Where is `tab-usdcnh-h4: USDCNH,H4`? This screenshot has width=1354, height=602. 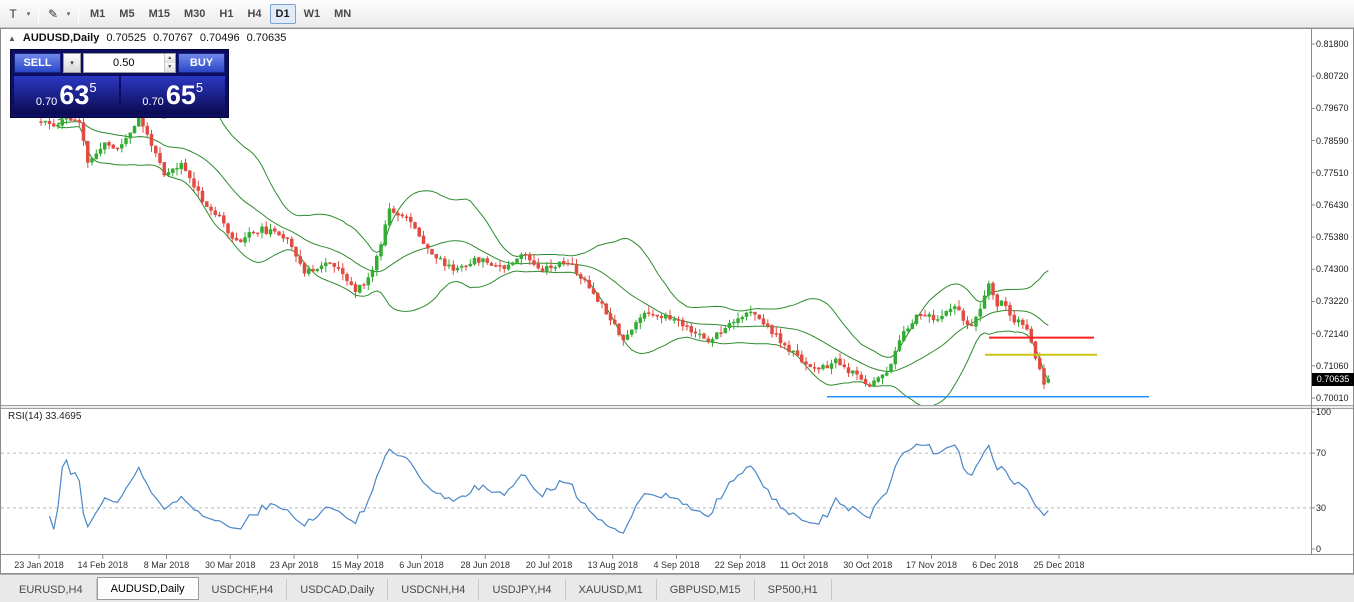 tab-usdcnh-h4: USDCNH,H4 is located at coordinates (434, 589).